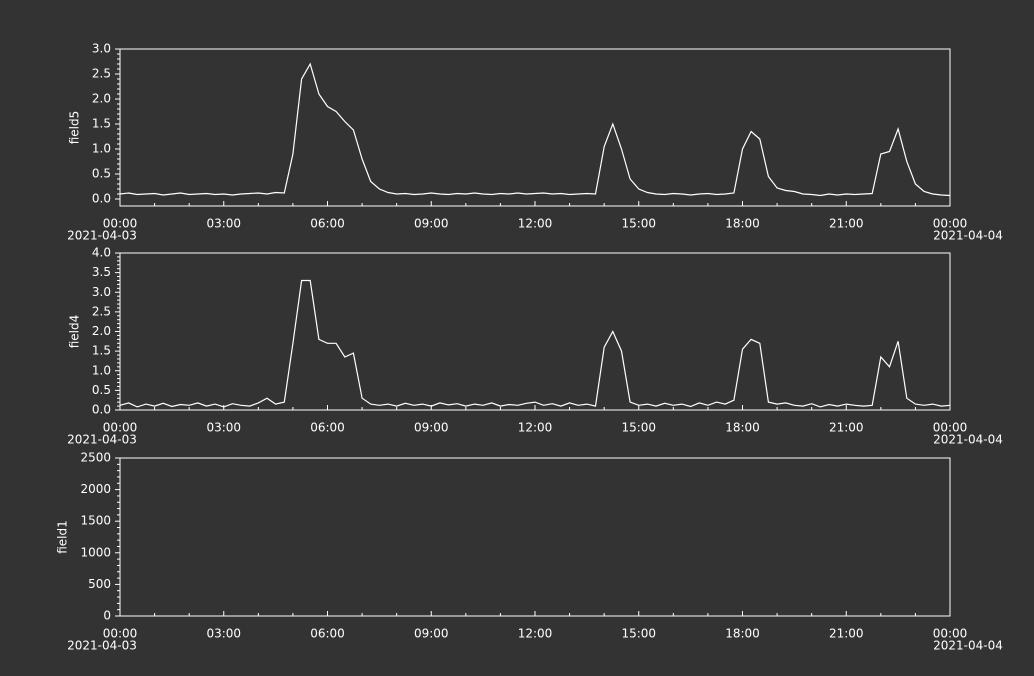 This screenshot has height=676, width=1034. What do you see at coordinates (63, 537) in the screenshot?
I see `y-axis-label: field1` at bounding box center [63, 537].